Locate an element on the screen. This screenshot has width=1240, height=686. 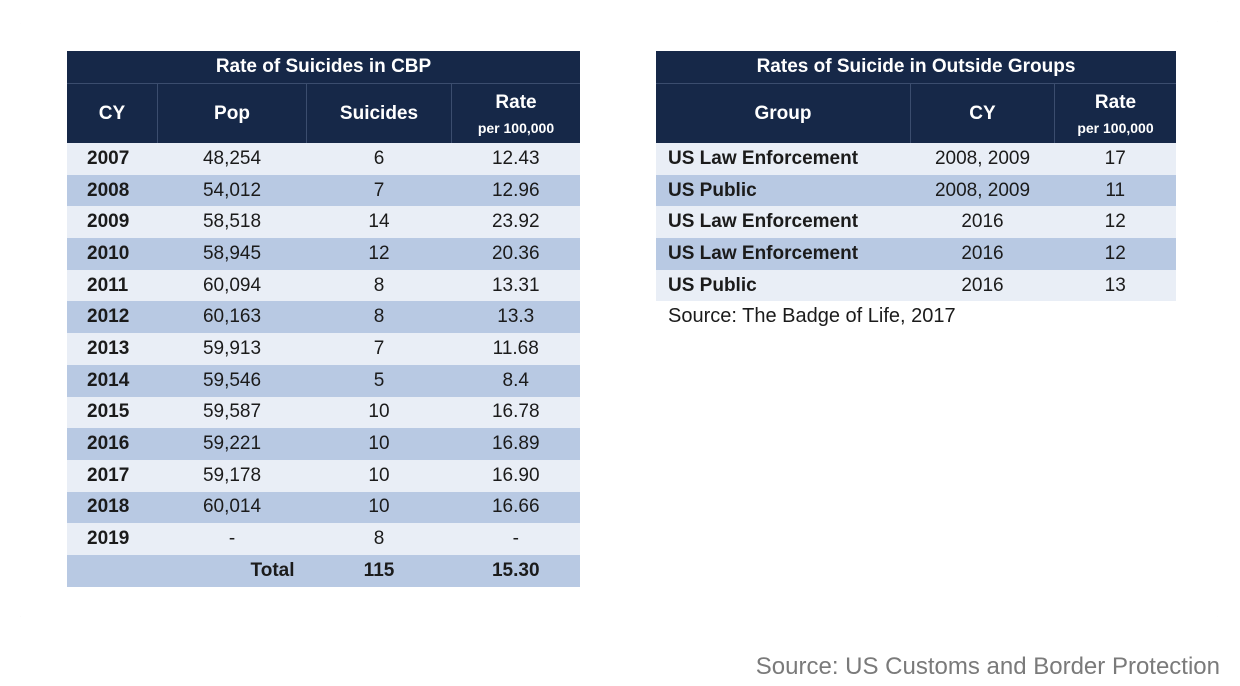
cell-rate: 16.78 is located at coordinates (515, 412).